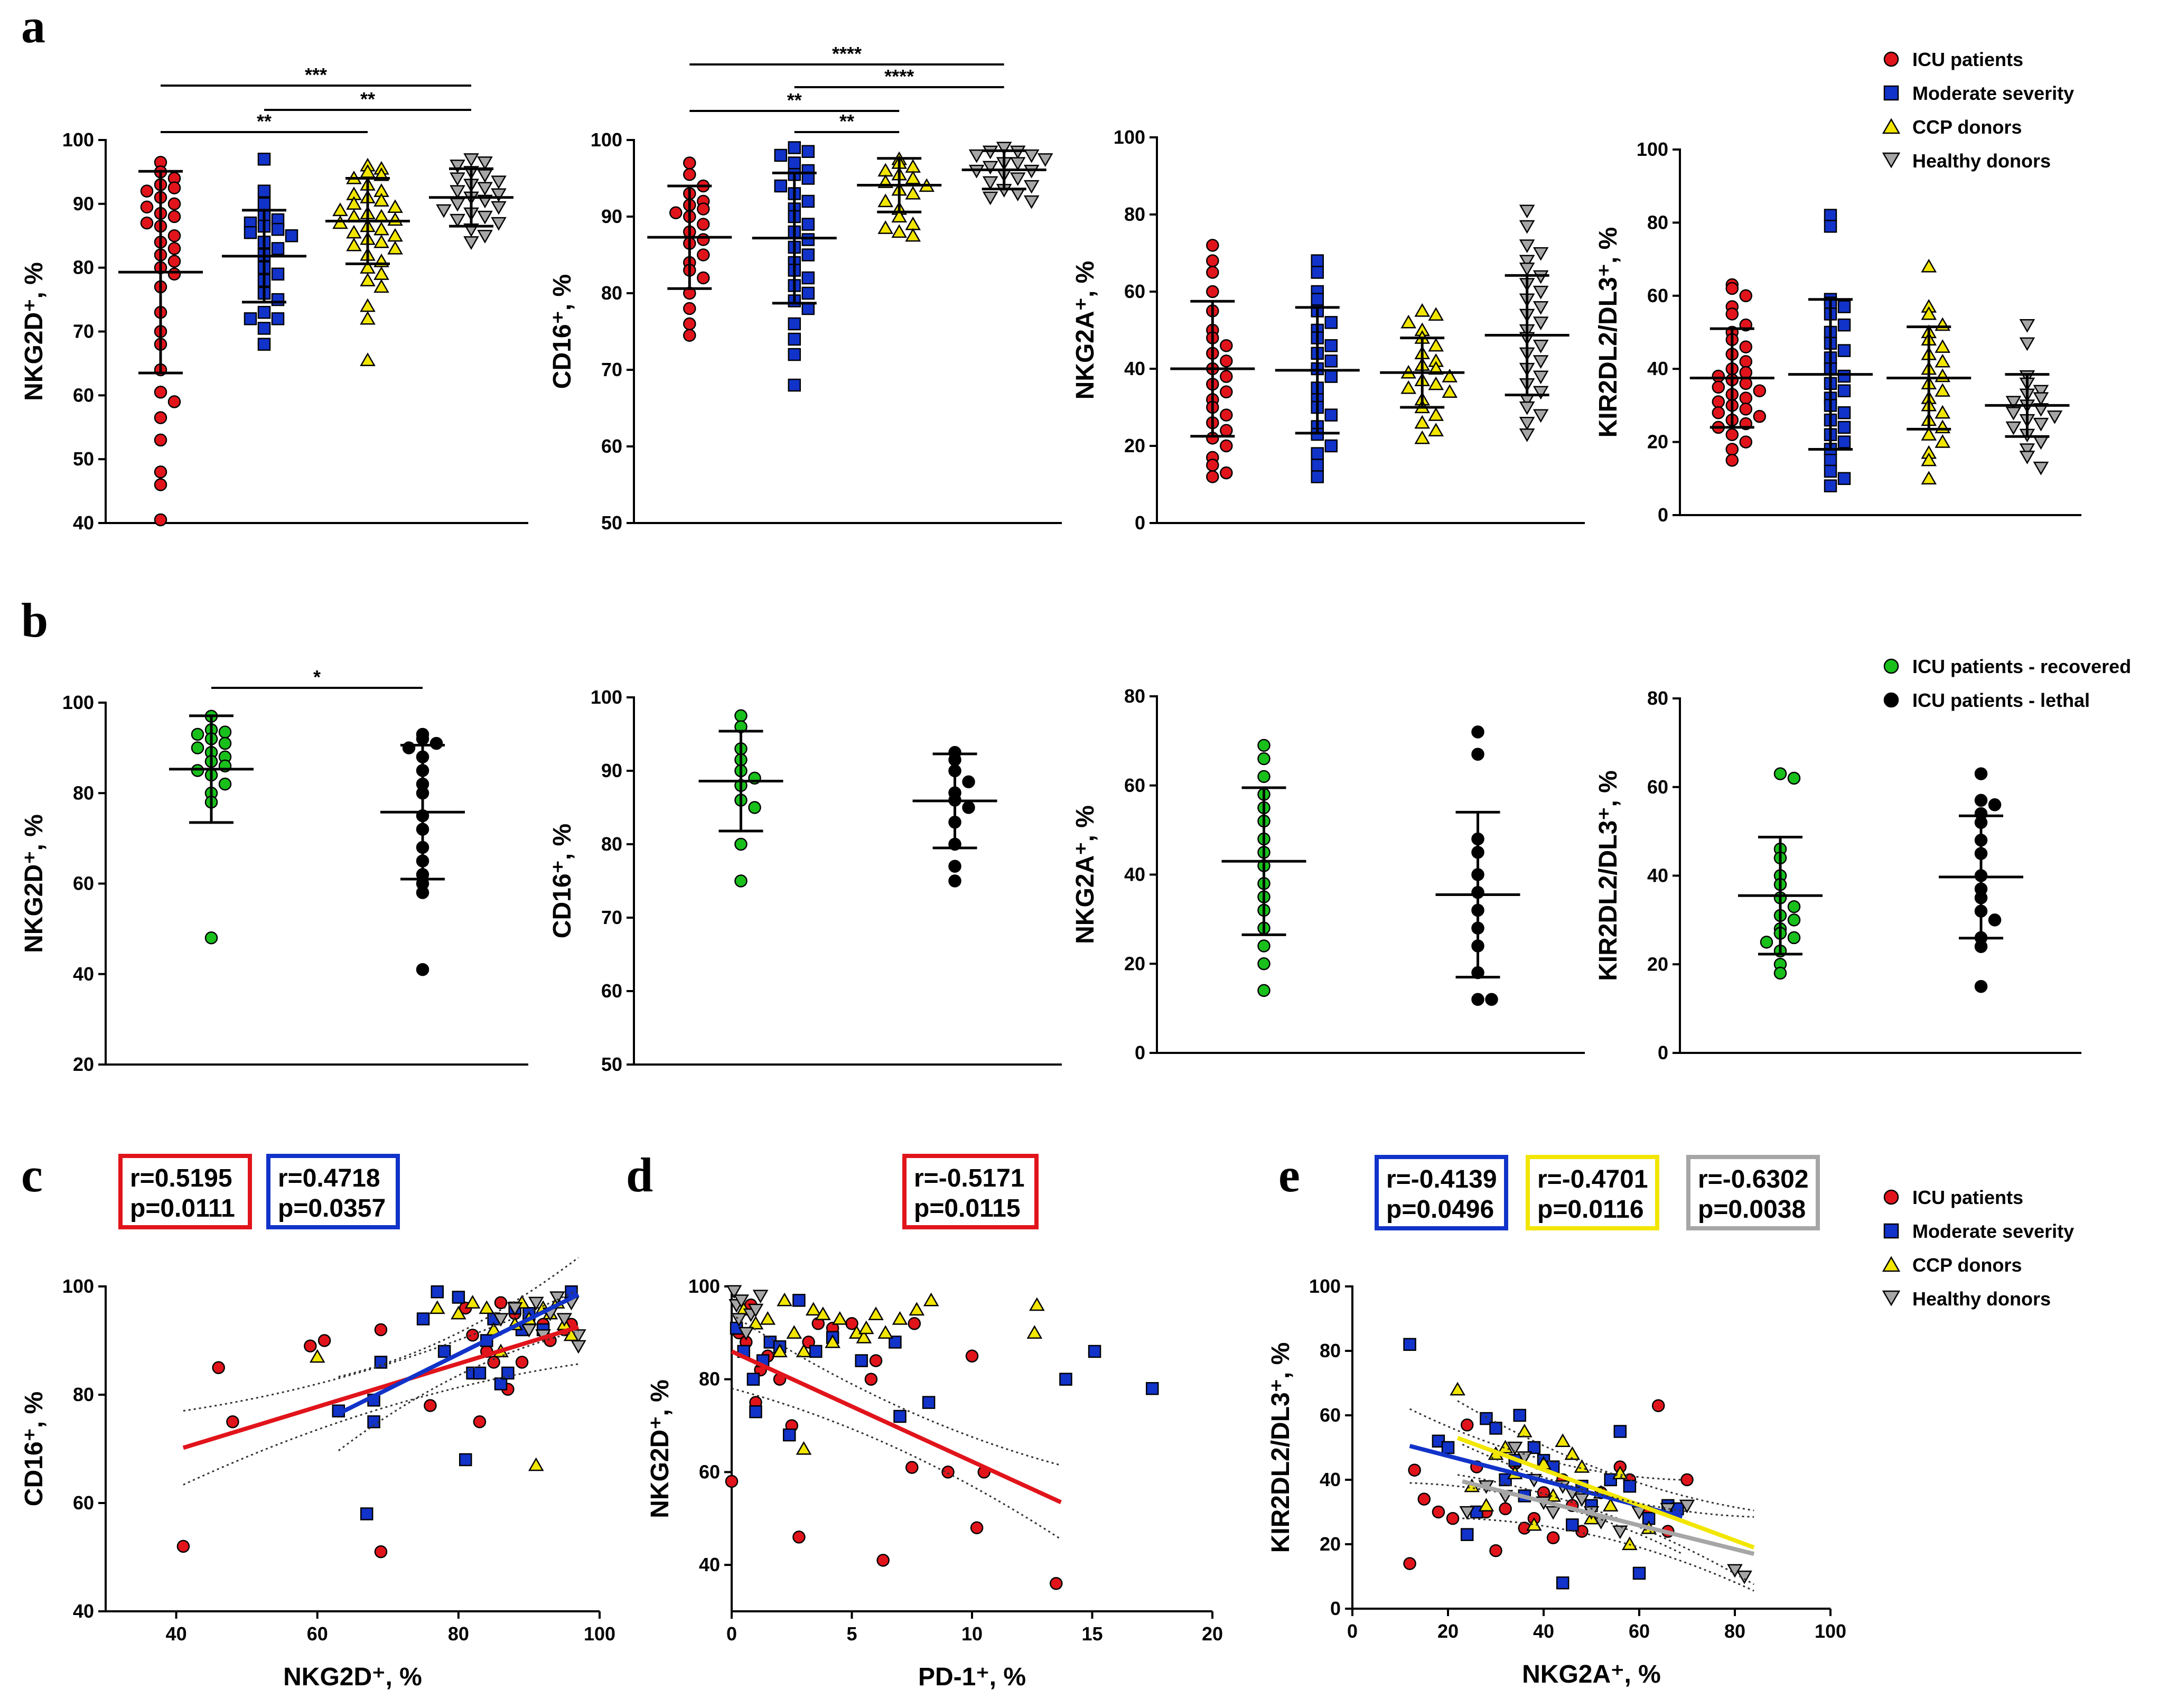 Image resolution: width=2158 pixels, height=1708 pixels. Describe the element at coordinates (972, 1677) in the screenshot. I see `x-axis-label: PD-1⁺, %` at that location.